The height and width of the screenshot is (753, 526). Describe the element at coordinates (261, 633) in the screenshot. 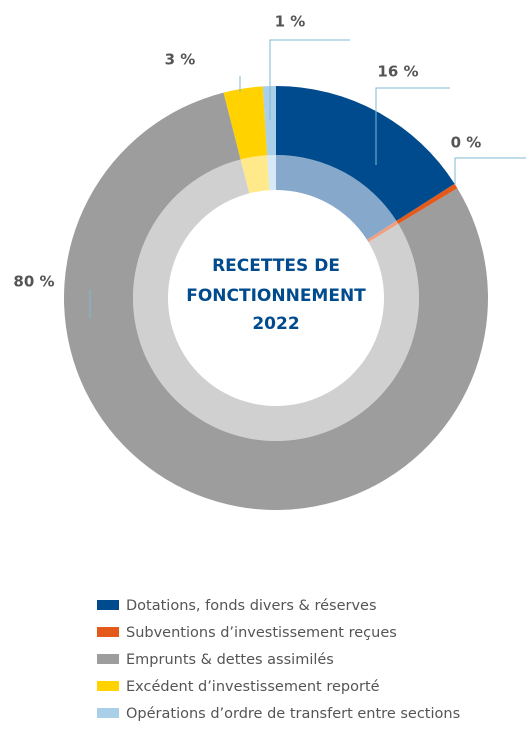

I see `legend-label: Subventions d’investissement reçues` at that location.